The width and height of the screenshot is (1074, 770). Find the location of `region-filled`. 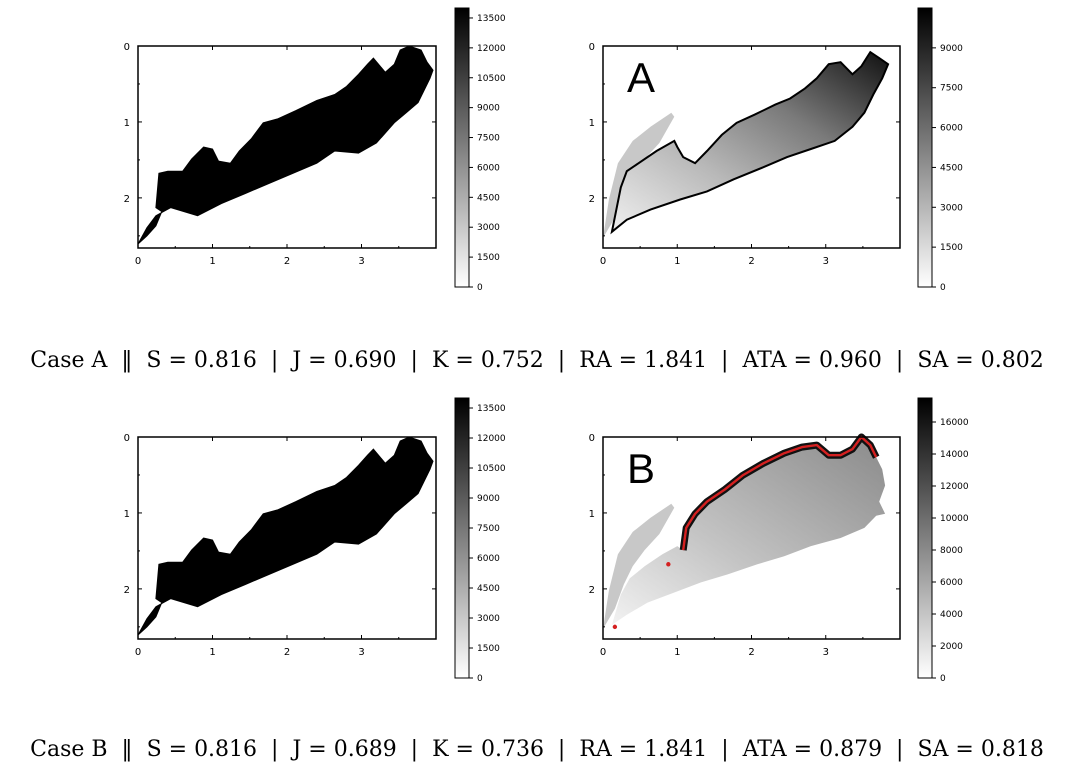

region-filled is located at coordinates (285, 145).